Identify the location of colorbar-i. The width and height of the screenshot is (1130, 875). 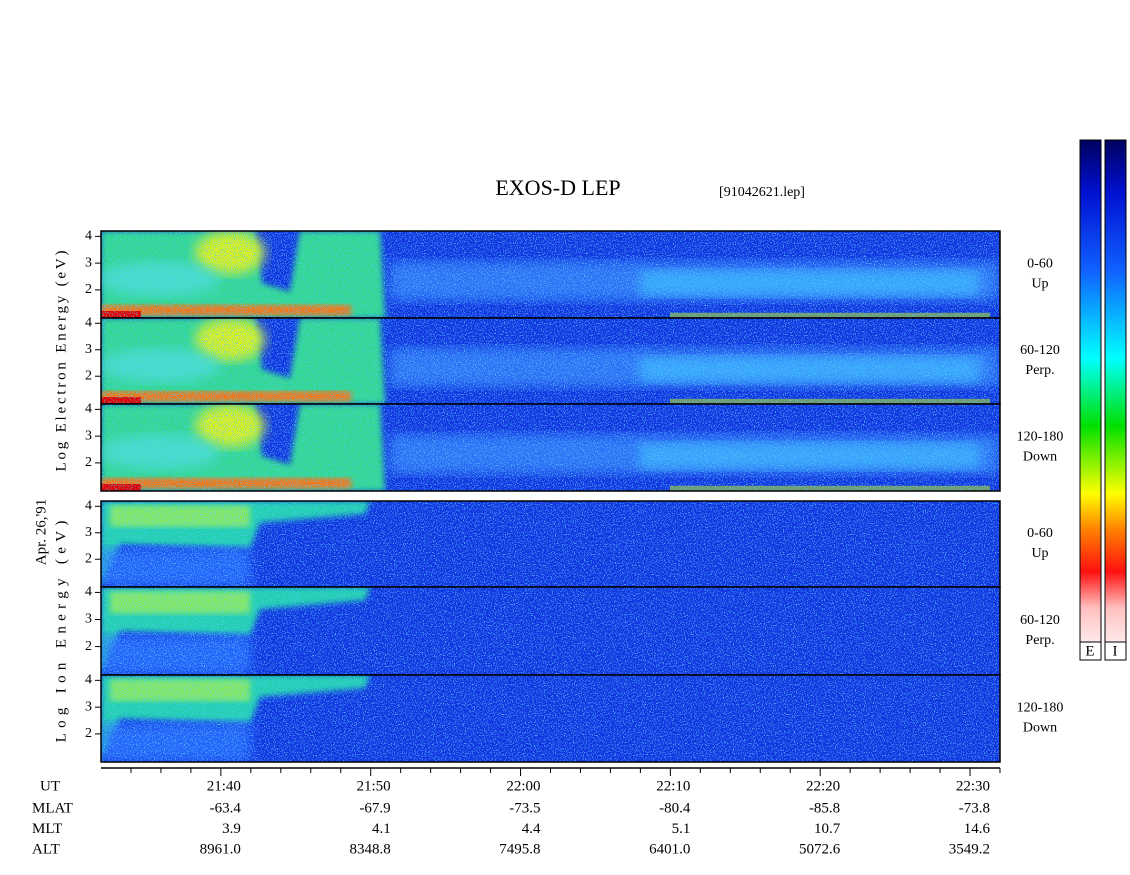
(1115, 400).